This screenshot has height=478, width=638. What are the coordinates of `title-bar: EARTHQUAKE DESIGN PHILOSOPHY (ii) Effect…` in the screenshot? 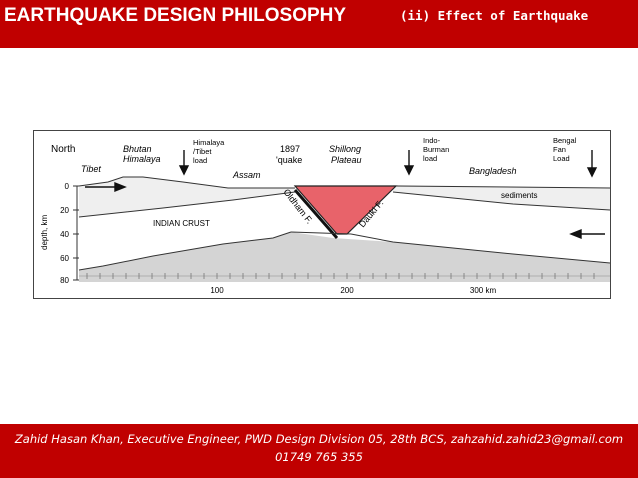 It's located at (319, 24).